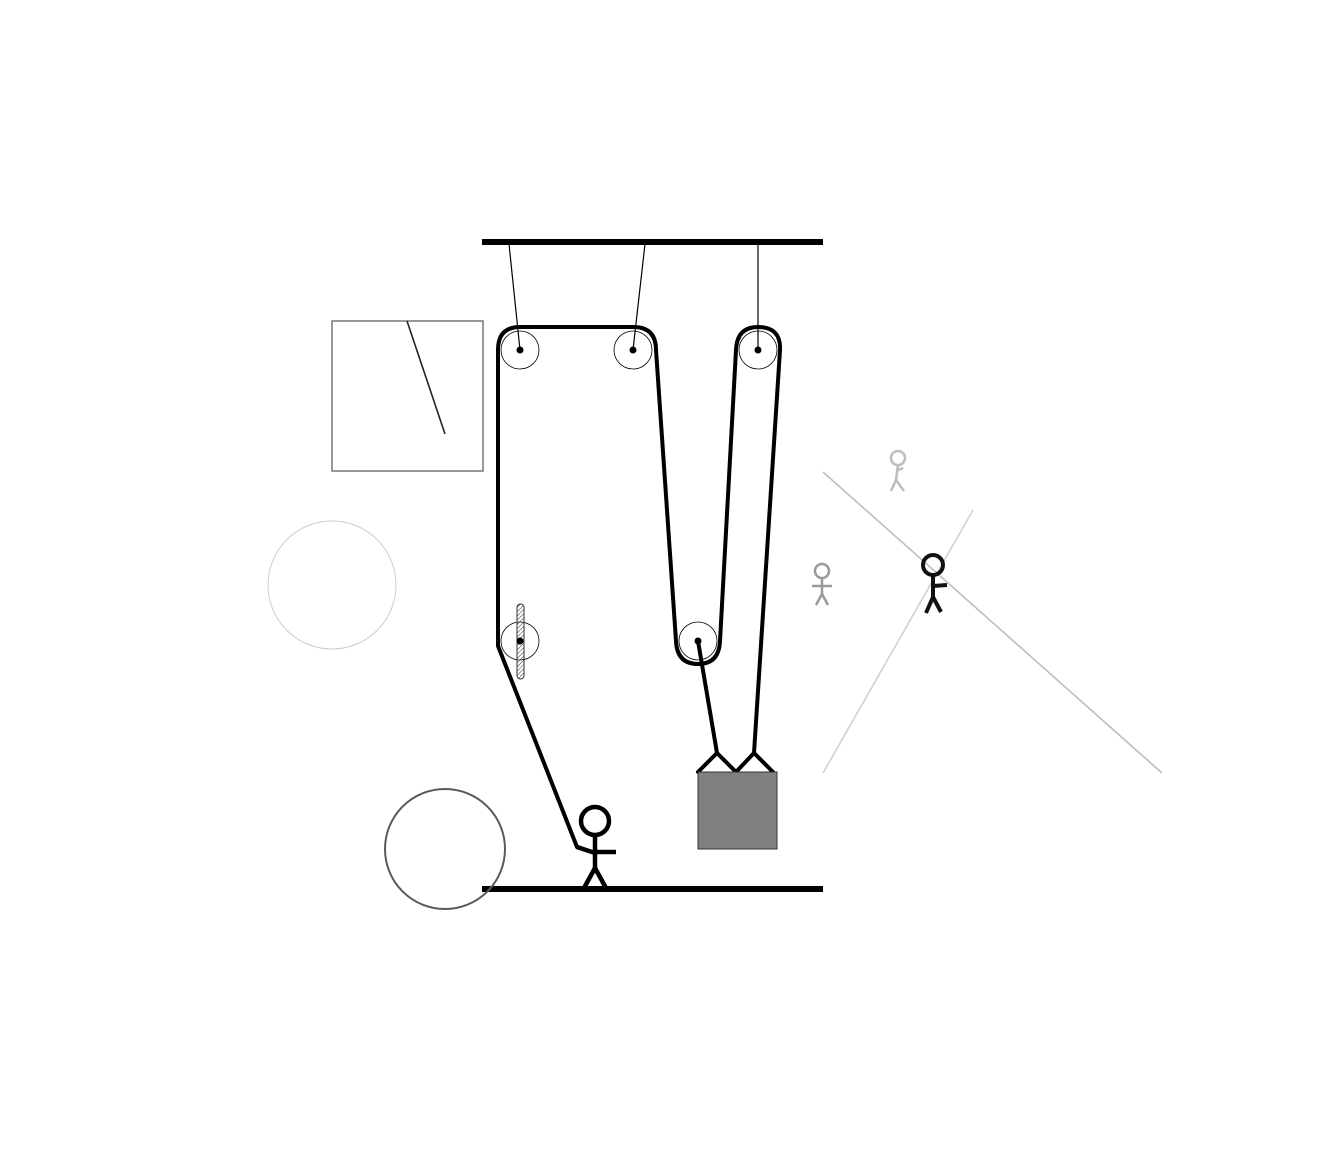 The image size is (1343, 1151). I want to click on stick-figure-pulling, so click(596, 847).